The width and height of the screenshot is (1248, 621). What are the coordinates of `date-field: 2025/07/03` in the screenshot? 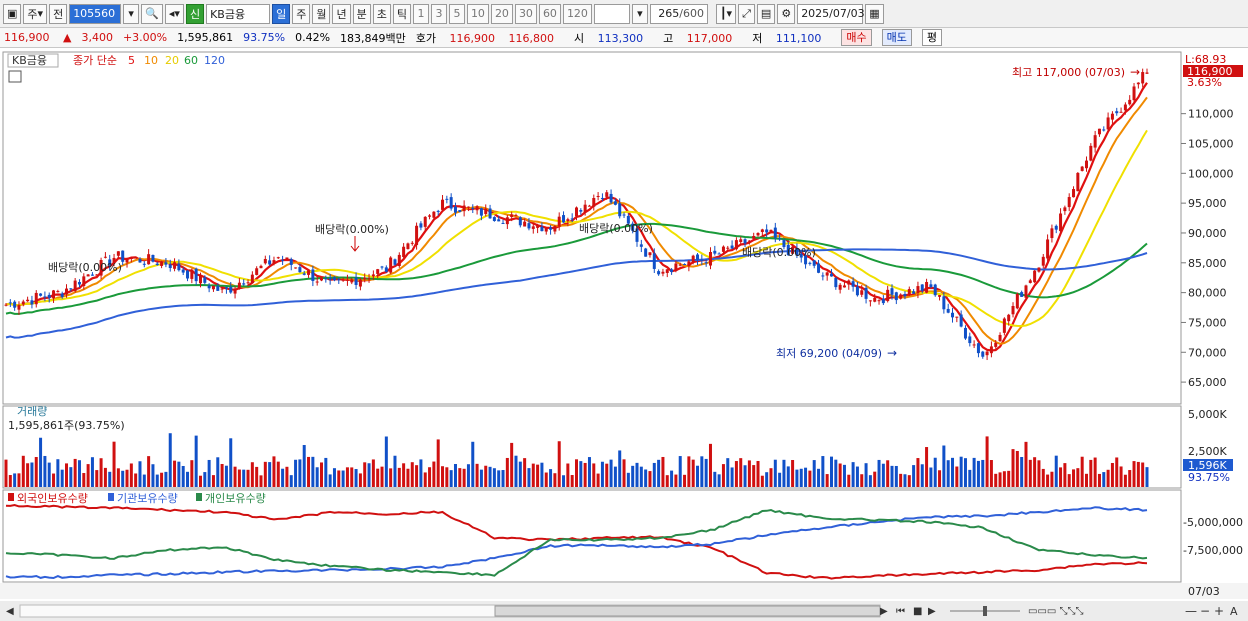 It's located at (831, 13).